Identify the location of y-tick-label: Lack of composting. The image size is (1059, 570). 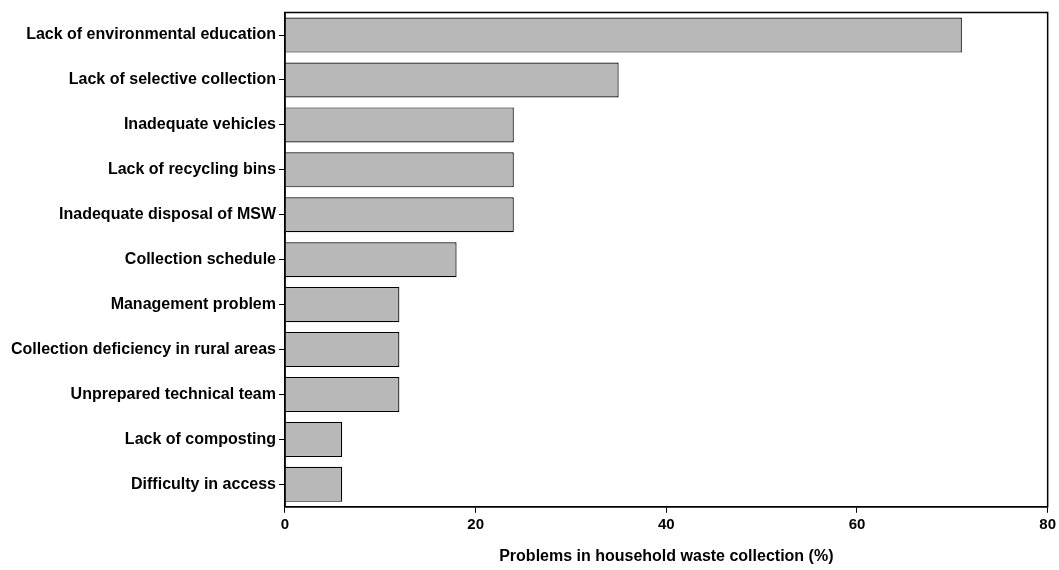
(200, 438).